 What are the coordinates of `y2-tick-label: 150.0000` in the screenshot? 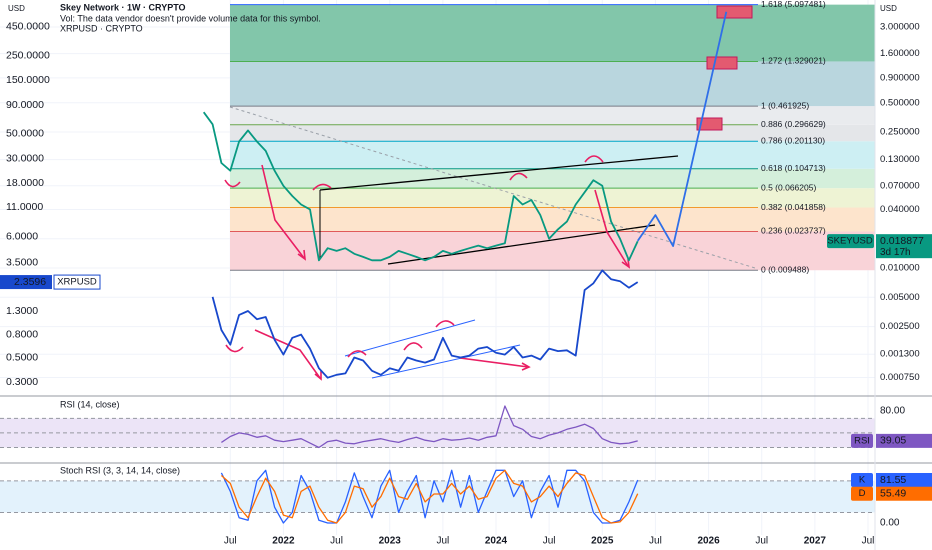 It's located at (28, 80).